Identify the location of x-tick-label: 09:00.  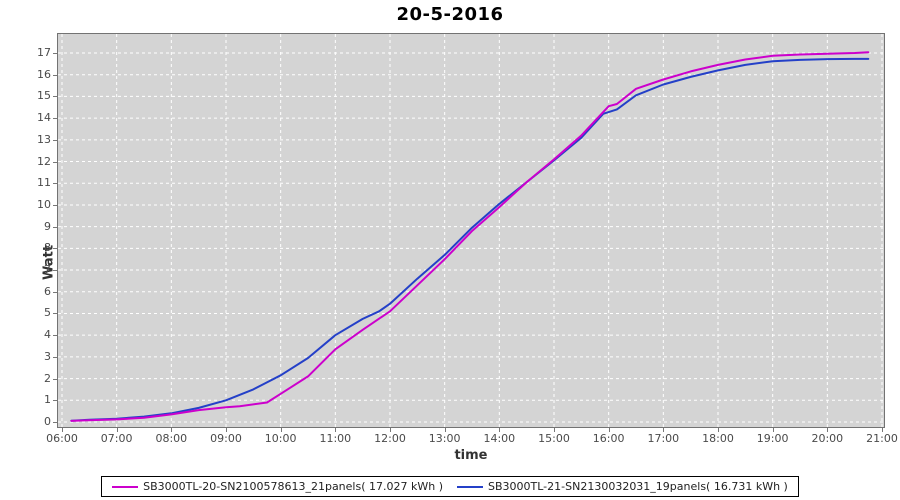
(226, 438).